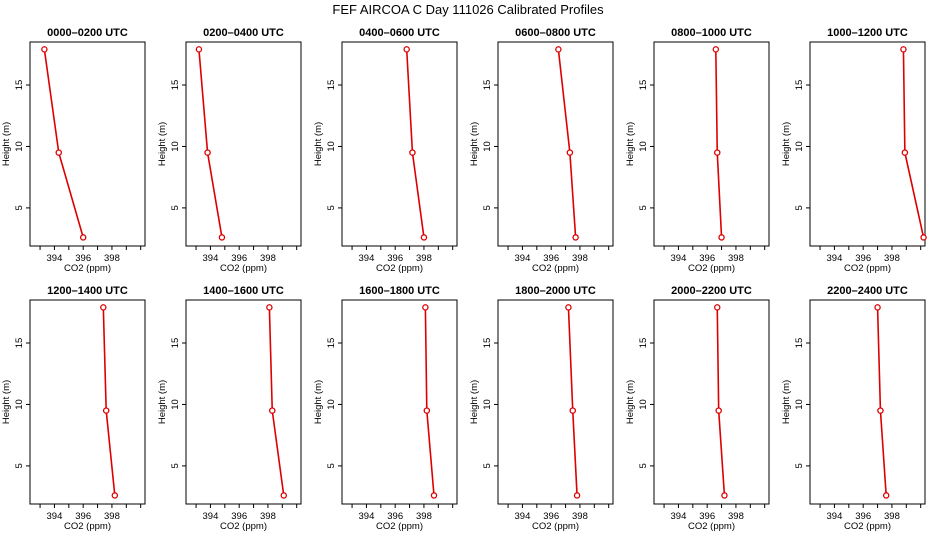 Image resolution: width=936 pixels, height=540 pixels. I want to click on panel-title: 1800–2000 UTC, so click(555, 291).